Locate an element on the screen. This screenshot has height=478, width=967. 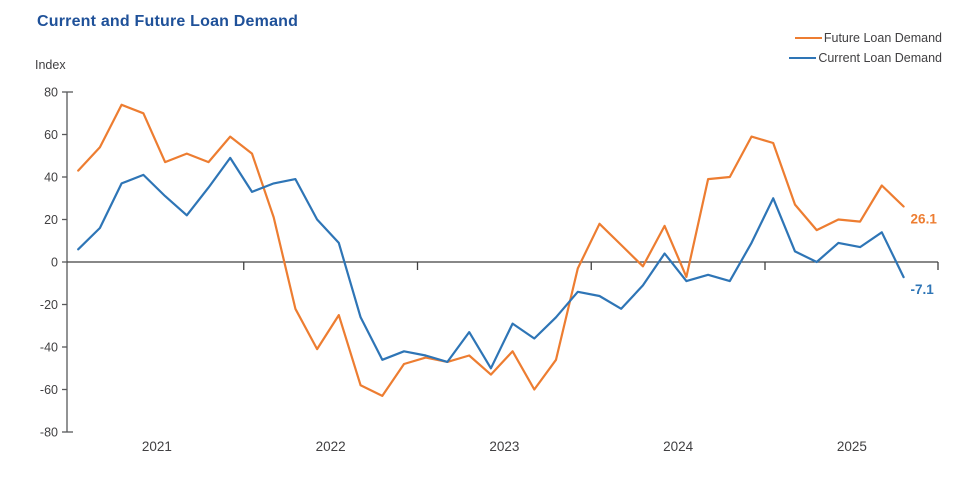
y-axis-unit-label: Index is located at coordinates (50, 65).